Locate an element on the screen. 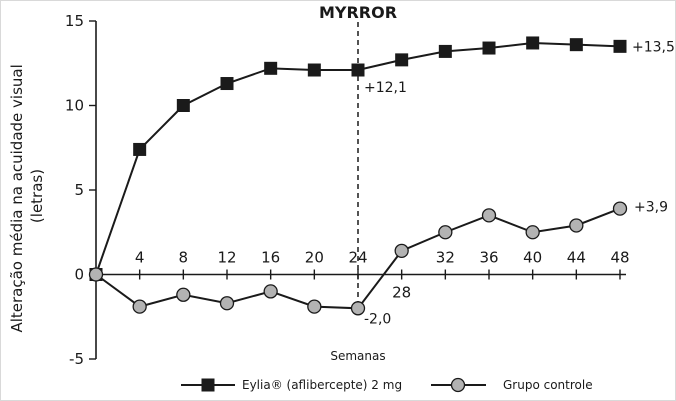  legend-label-series-2: Grupo controle is located at coordinates (548, 385).